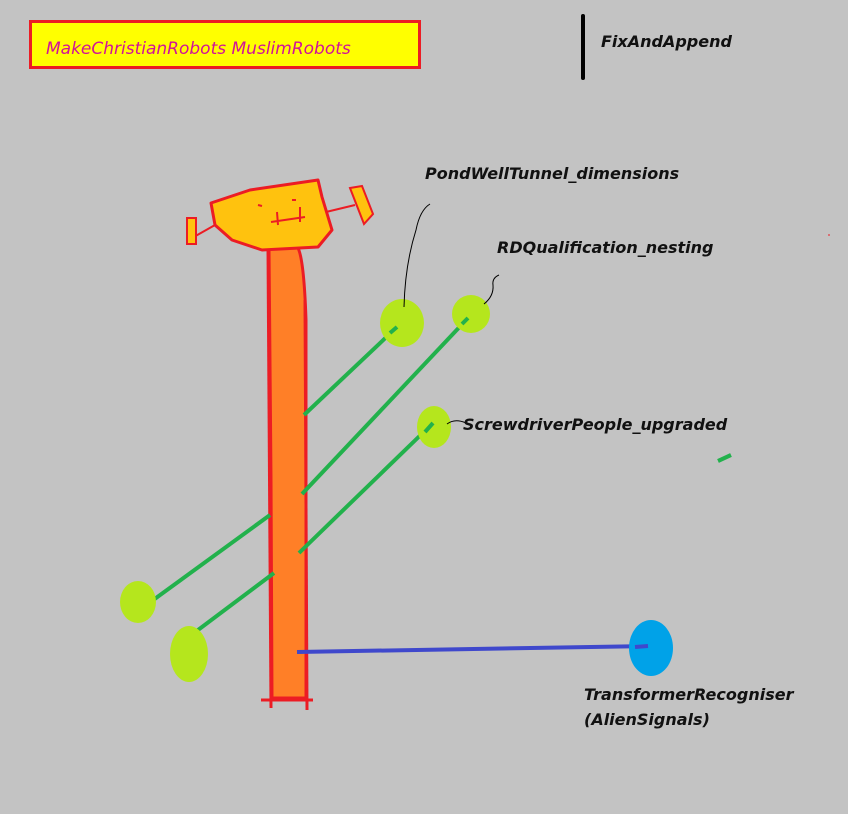 This screenshot has height=814, width=848. Describe the element at coordinates (306, 505) in the screenshot. I see `pole-right-edge` at that location.